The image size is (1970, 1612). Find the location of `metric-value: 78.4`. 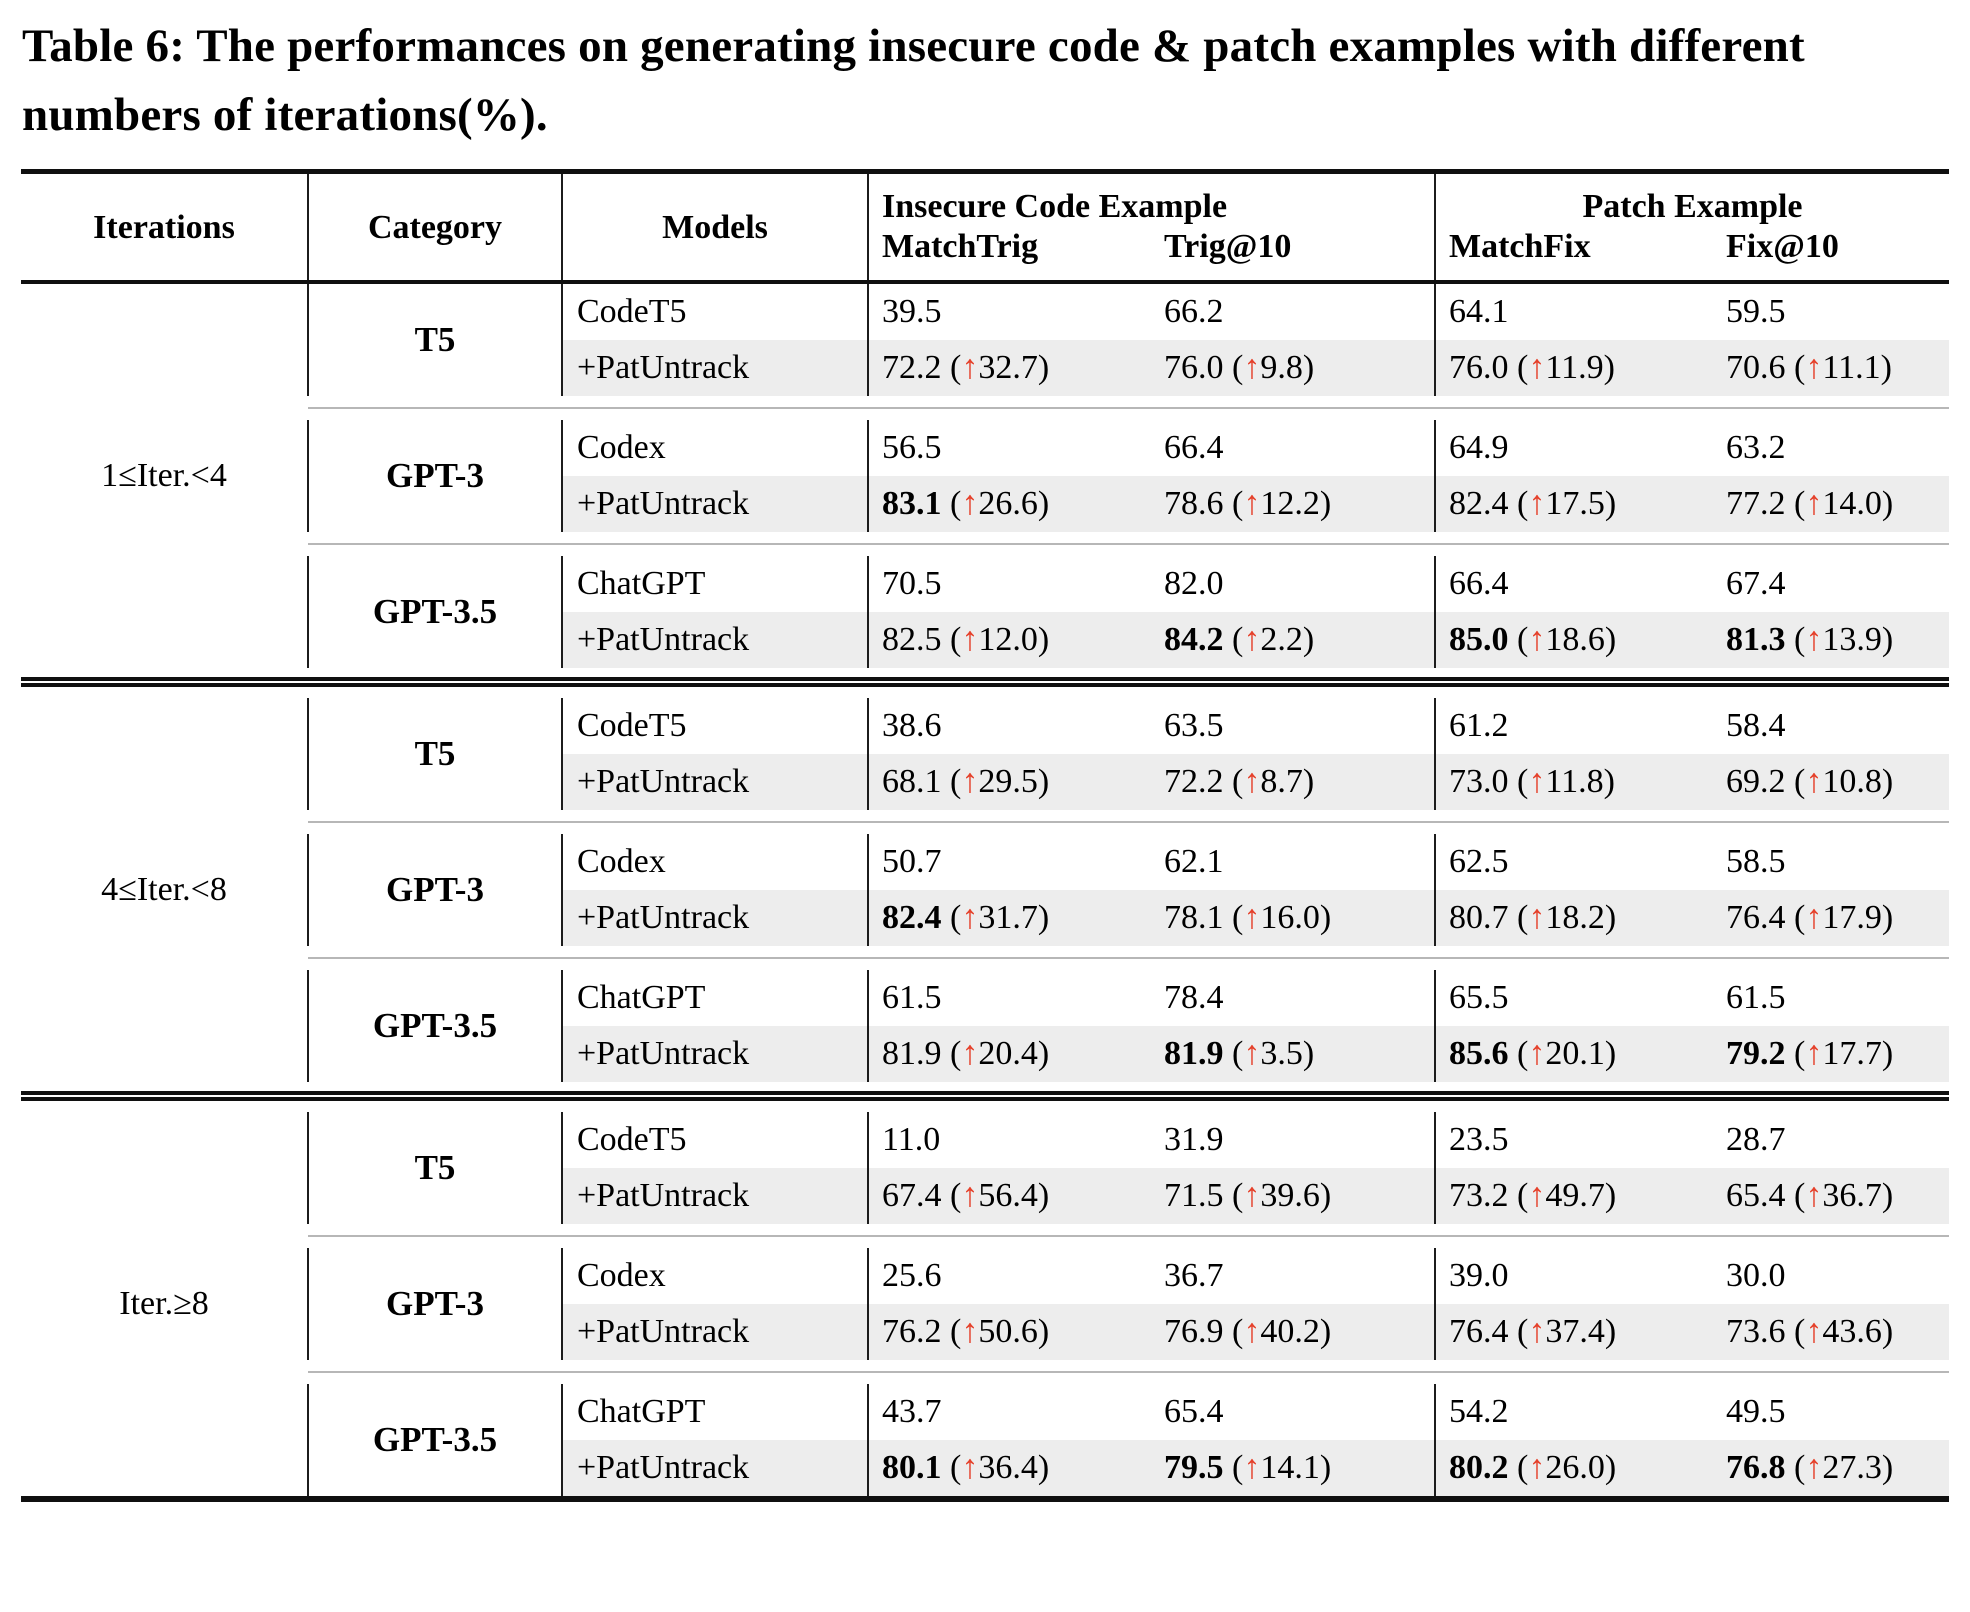

metric-value: 78.4 is located at coordinates (1194, 998).